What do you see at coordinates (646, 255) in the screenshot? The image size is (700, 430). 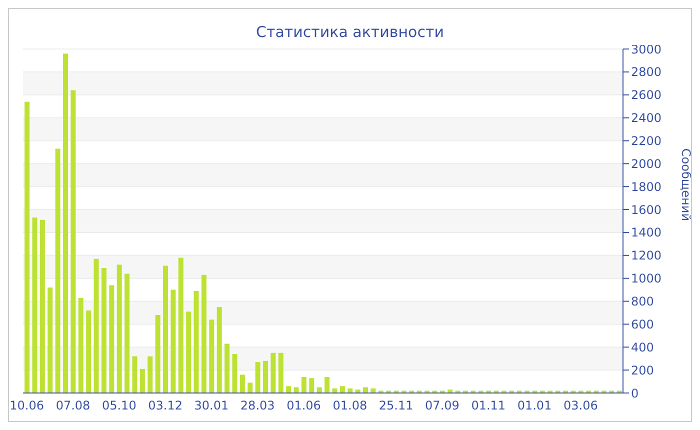 I see `y-tick-label: 1200` at bounding box center [646, 255].